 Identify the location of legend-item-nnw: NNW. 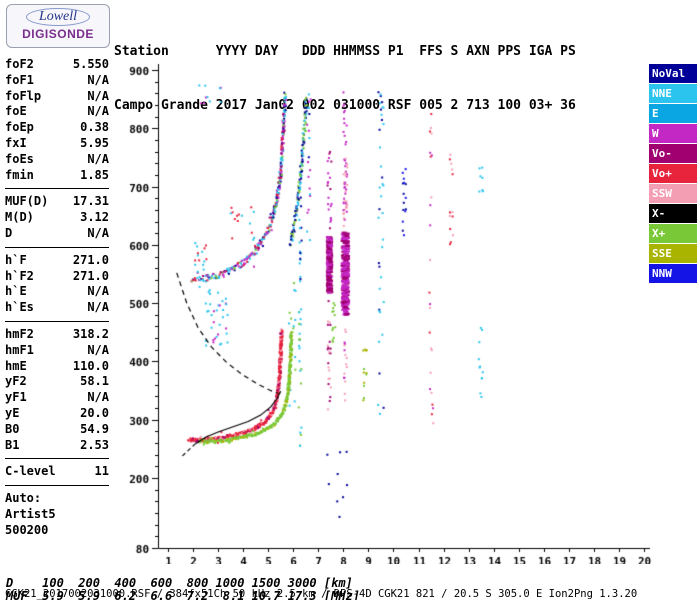
(673, 273).